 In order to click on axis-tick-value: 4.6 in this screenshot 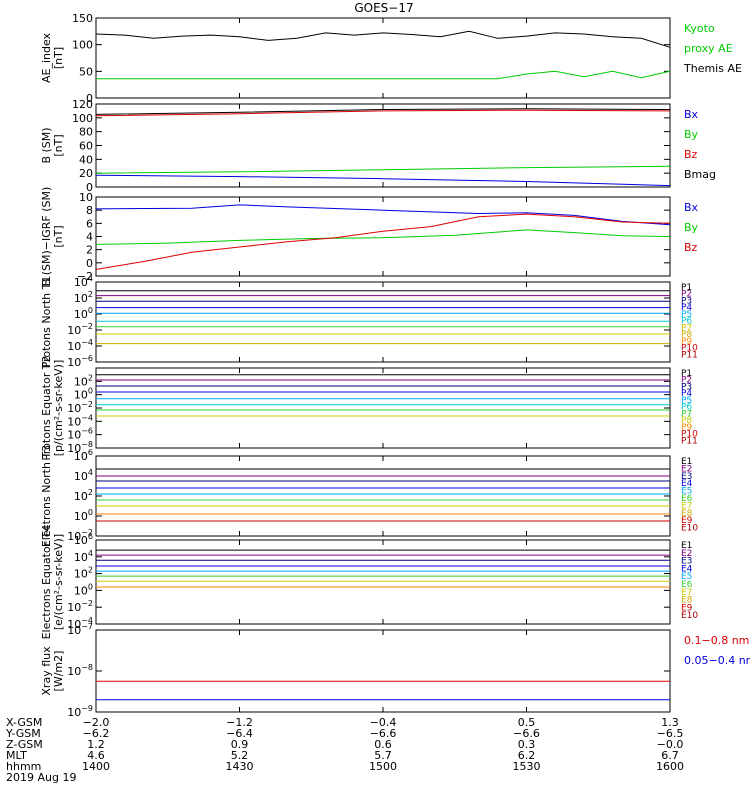, I will do `click(96, 755)`.